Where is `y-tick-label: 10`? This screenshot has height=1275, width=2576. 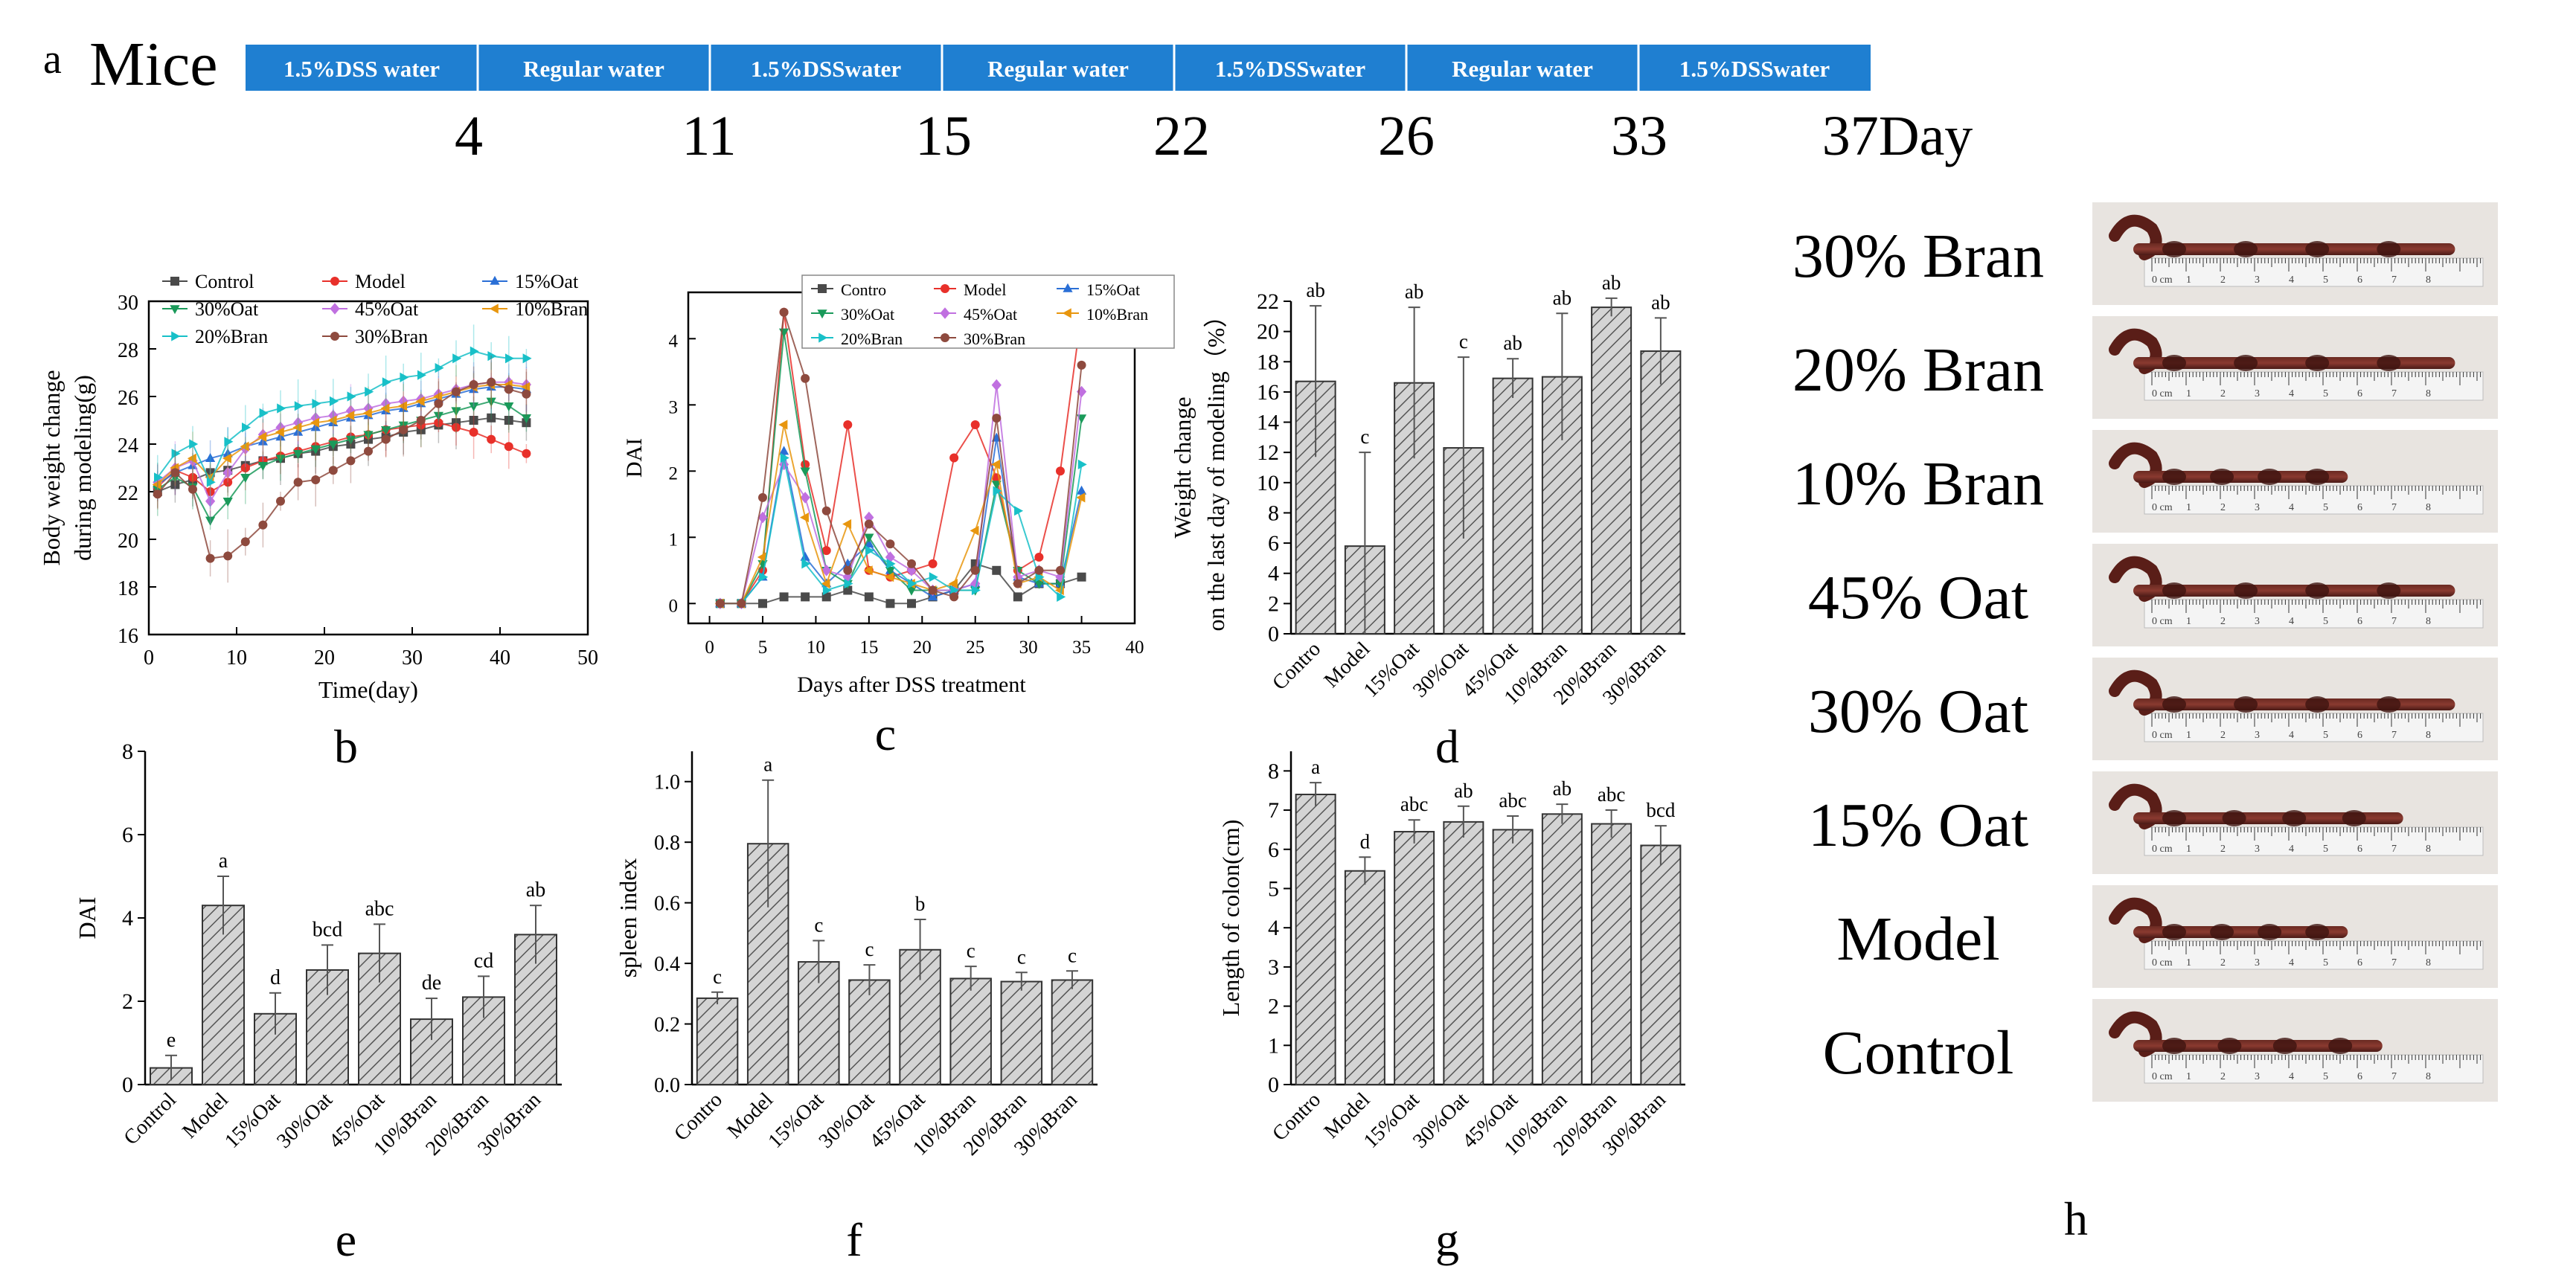
y-tick-label: 10 is located at coordinates (1268, 483).